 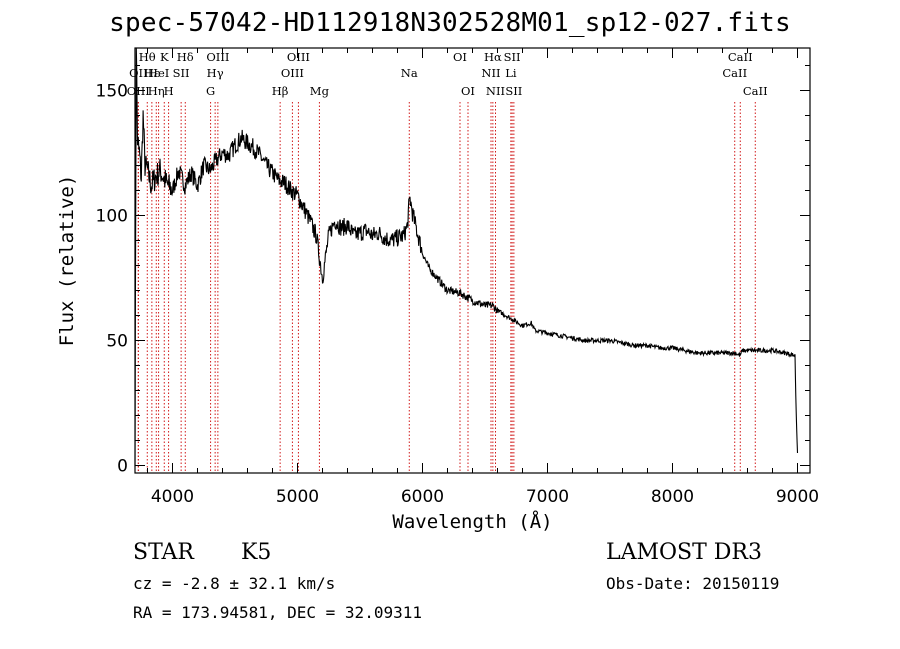 I want to click on object-subclass: K5, so click(x=256, y=552).